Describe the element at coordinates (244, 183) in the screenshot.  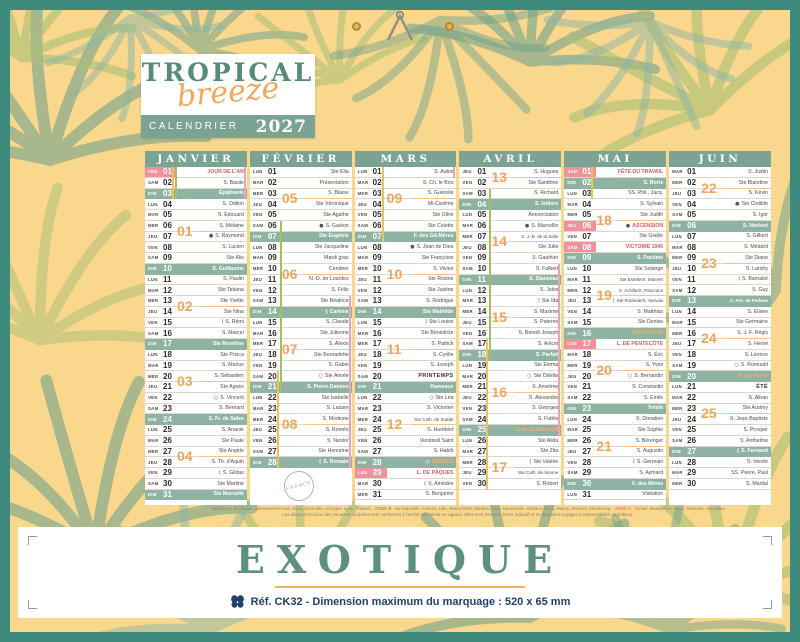
I see `school-zone-stripe-c` at that location.